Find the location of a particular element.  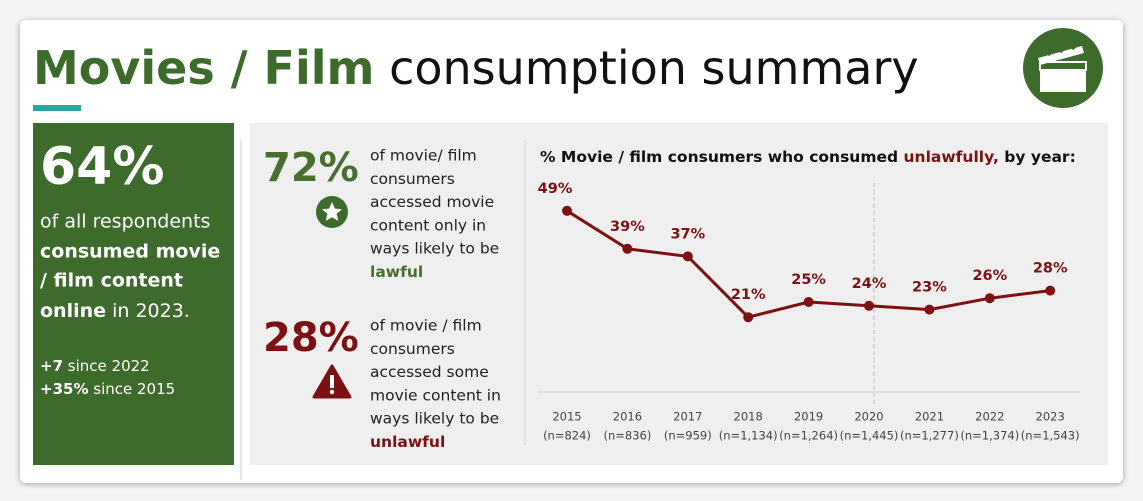

change: +35% since 2015 is located at coordinates (107, 389).